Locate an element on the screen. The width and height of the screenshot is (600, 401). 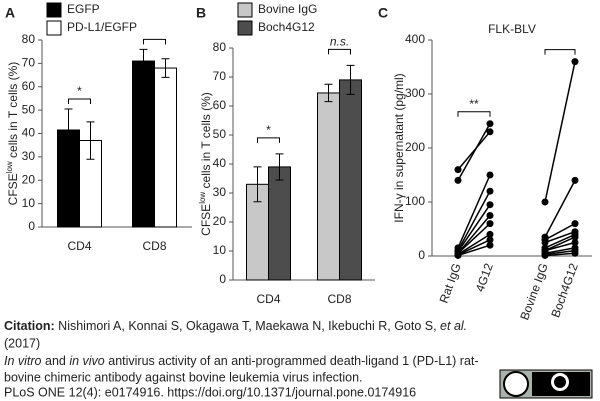
y-tick-label: 200 is located at coordinates (415, 147).